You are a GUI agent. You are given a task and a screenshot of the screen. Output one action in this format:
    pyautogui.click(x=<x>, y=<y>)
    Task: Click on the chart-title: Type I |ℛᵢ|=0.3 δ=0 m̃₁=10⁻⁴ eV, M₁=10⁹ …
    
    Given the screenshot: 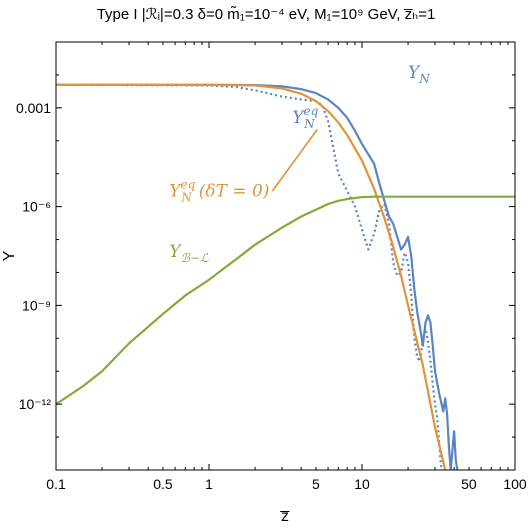 What is the action you would take?
    pyautogui.click(x=266, y=14)
    